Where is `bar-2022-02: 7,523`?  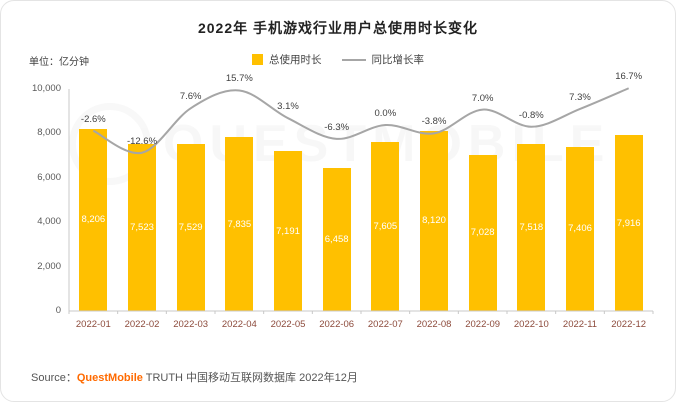
bar-2022-02: 7,523 is located at coordinates (142, 227).